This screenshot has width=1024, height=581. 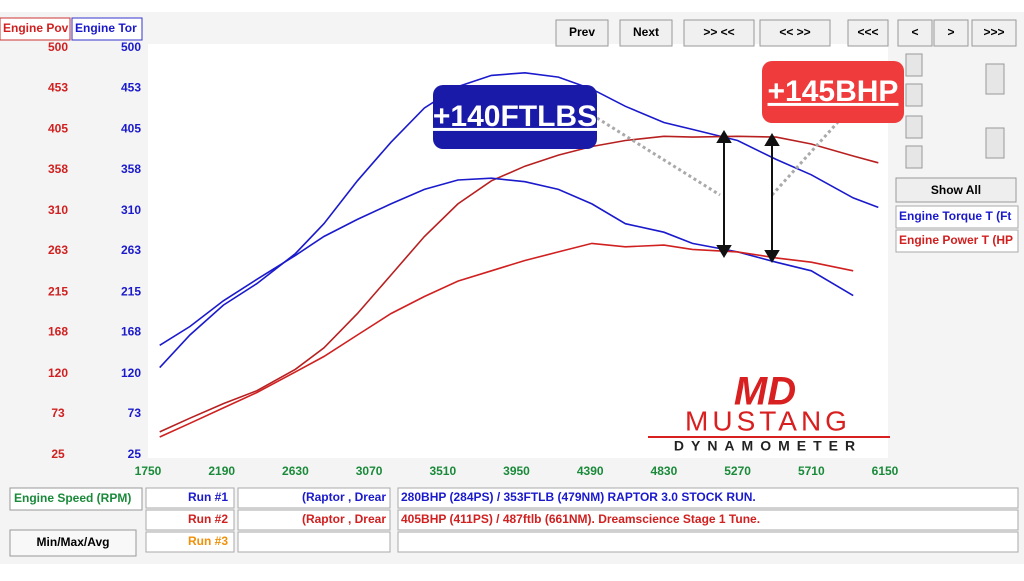 I want to click on y2-tick-label: 25, so click(x=135, y=454).